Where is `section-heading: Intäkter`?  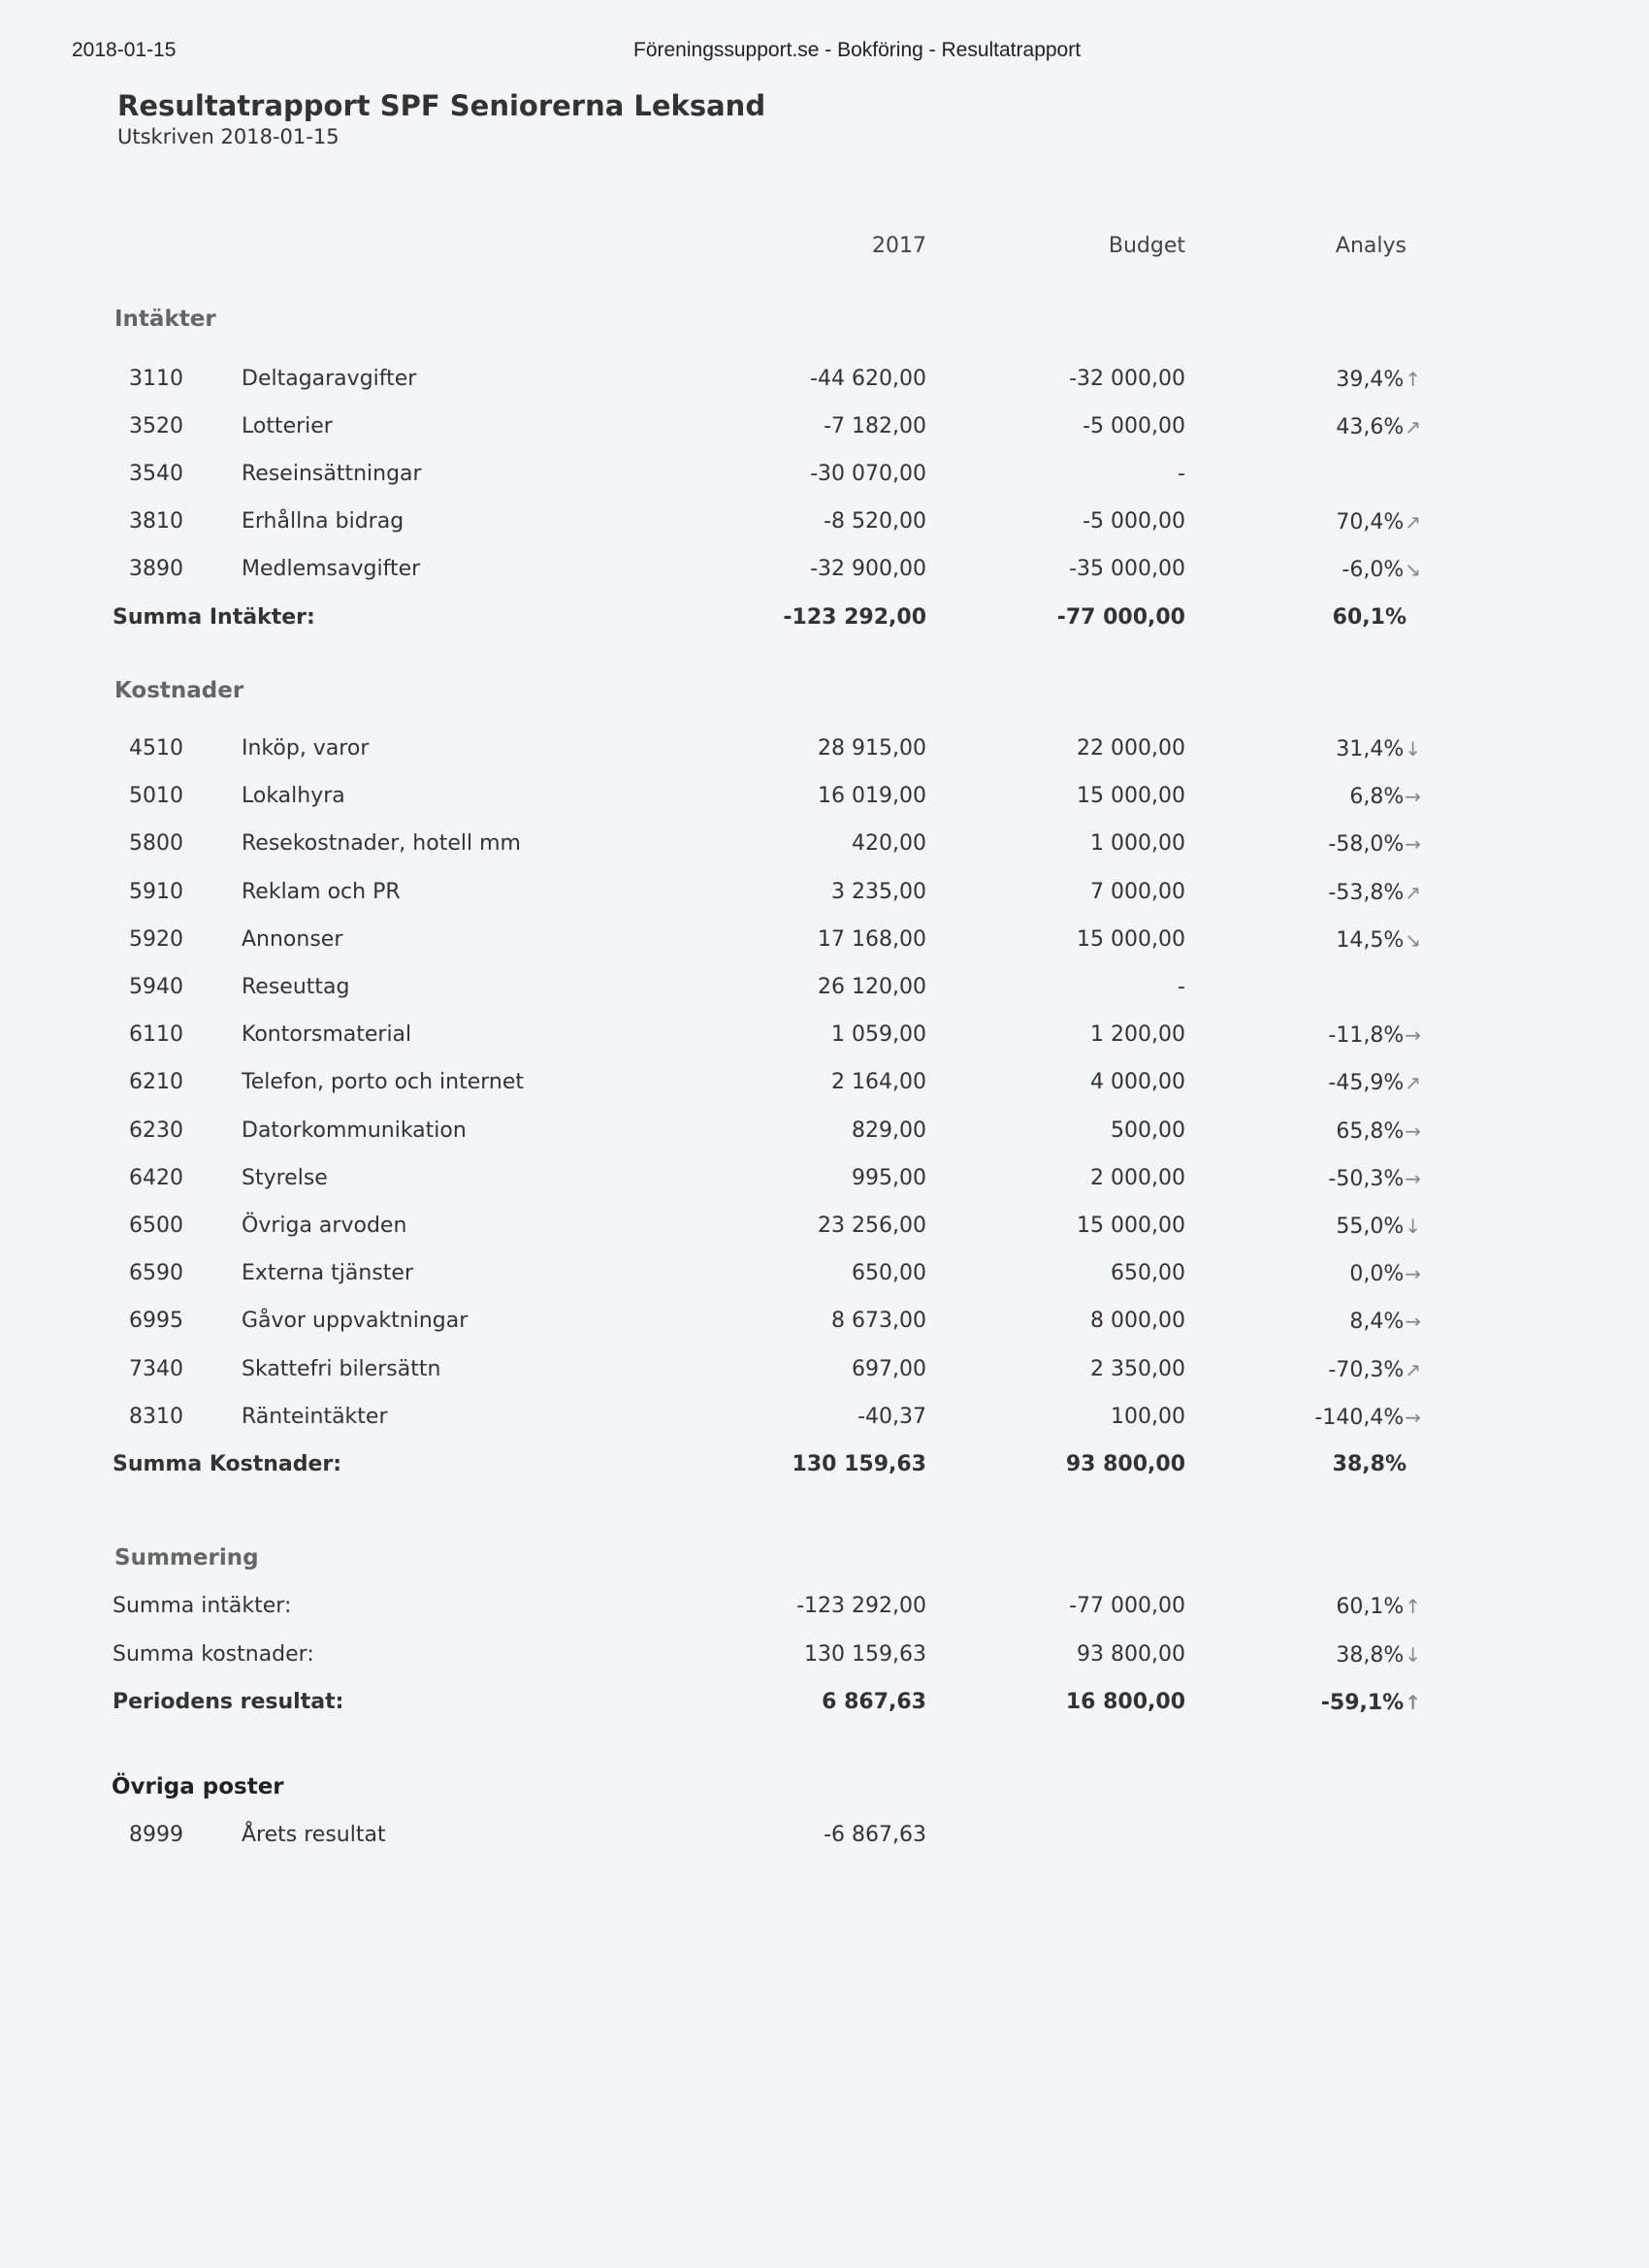 section-heading: Intäkter is located at coordinates (165, 319).